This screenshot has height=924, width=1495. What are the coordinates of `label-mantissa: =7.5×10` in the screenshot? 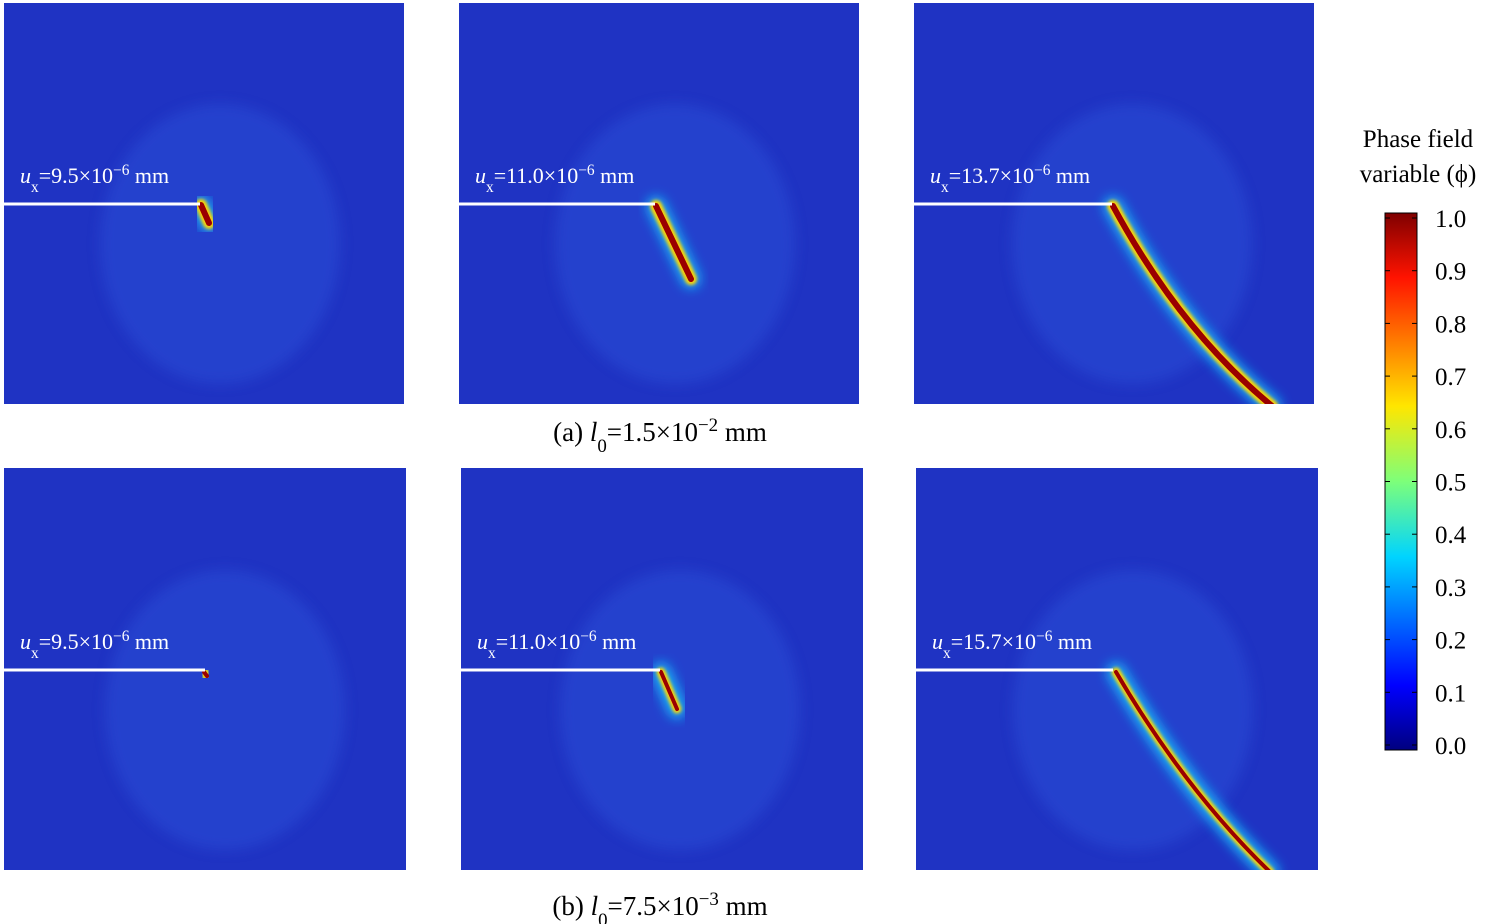 It's located at (653, 906).